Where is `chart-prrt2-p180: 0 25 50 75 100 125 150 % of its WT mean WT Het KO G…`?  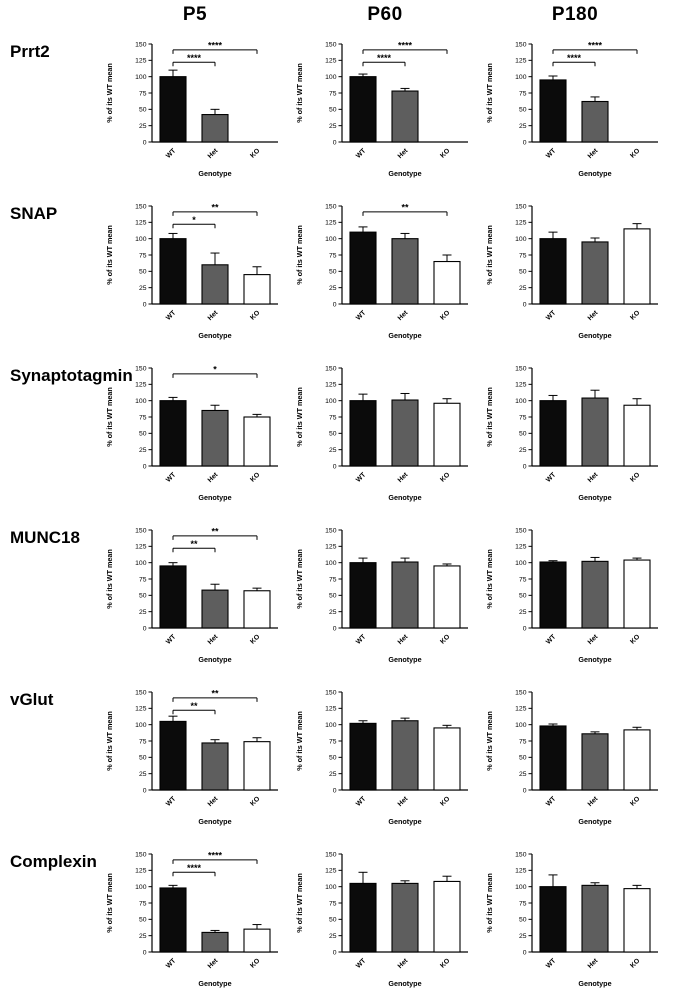
chart-prrt2-p180: 0 25 50 75 100 125 150 % of its WT mean WT Het KO G… is located at coordinates (571, 109).